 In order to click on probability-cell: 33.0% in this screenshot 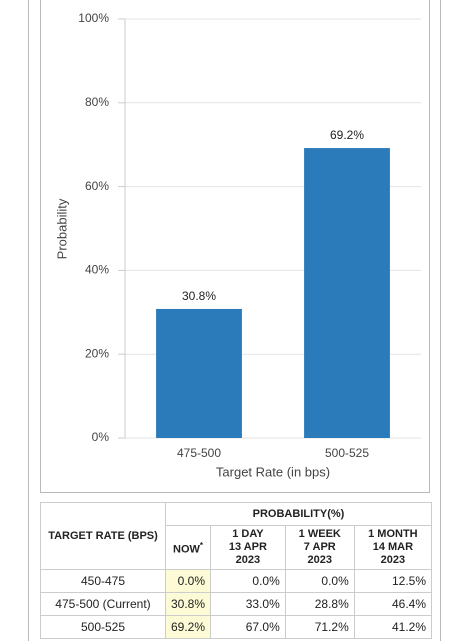, I will do `click(248, 604)`.